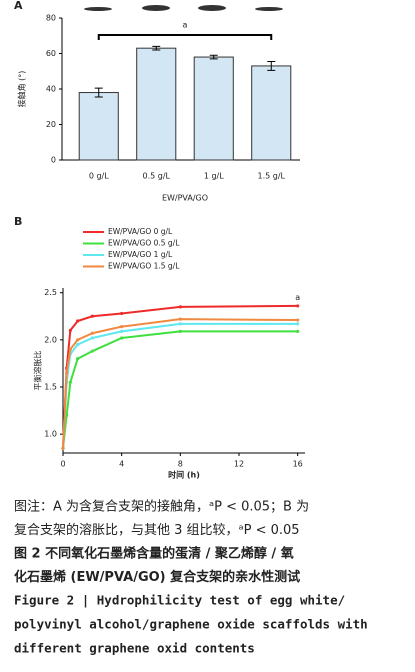 The height and width of the screenshot is (672, 415). Describe the element at coordinates (22, 89) in the screenshot. I see `y-axis-title: 接触角 (°)` at that location.